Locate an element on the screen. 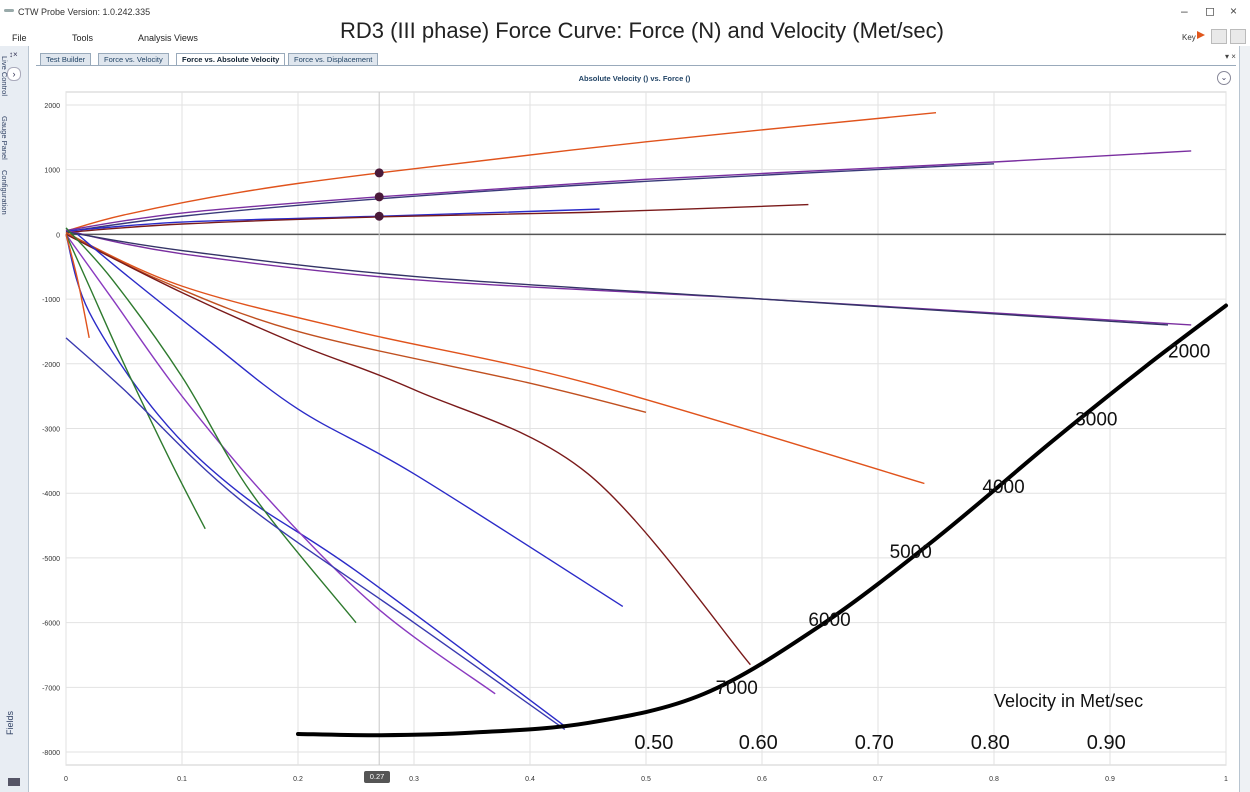  panel-grip-icon is located at coordinates (14, 782).